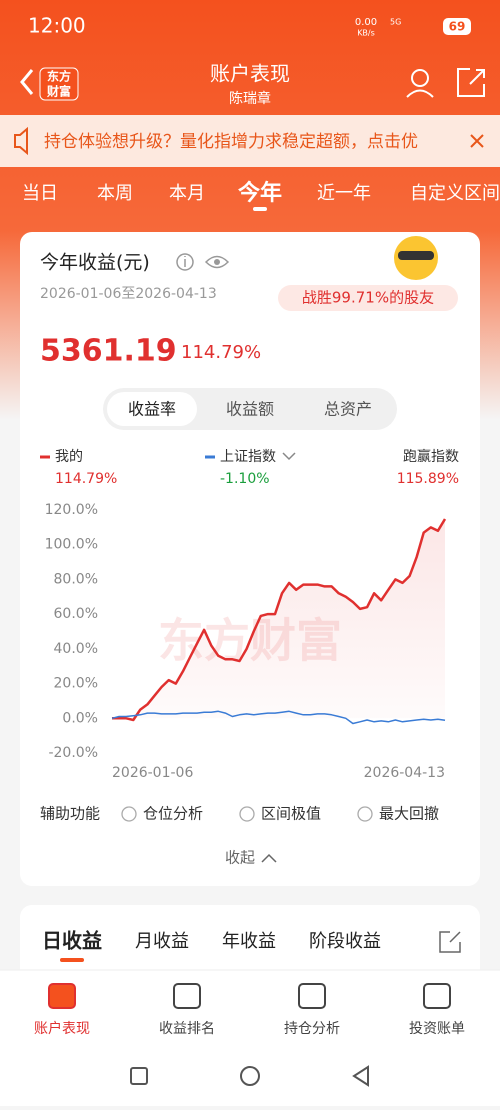 This screenshot has width=500, height=1110. I want to click on badge, so click(368, 298).